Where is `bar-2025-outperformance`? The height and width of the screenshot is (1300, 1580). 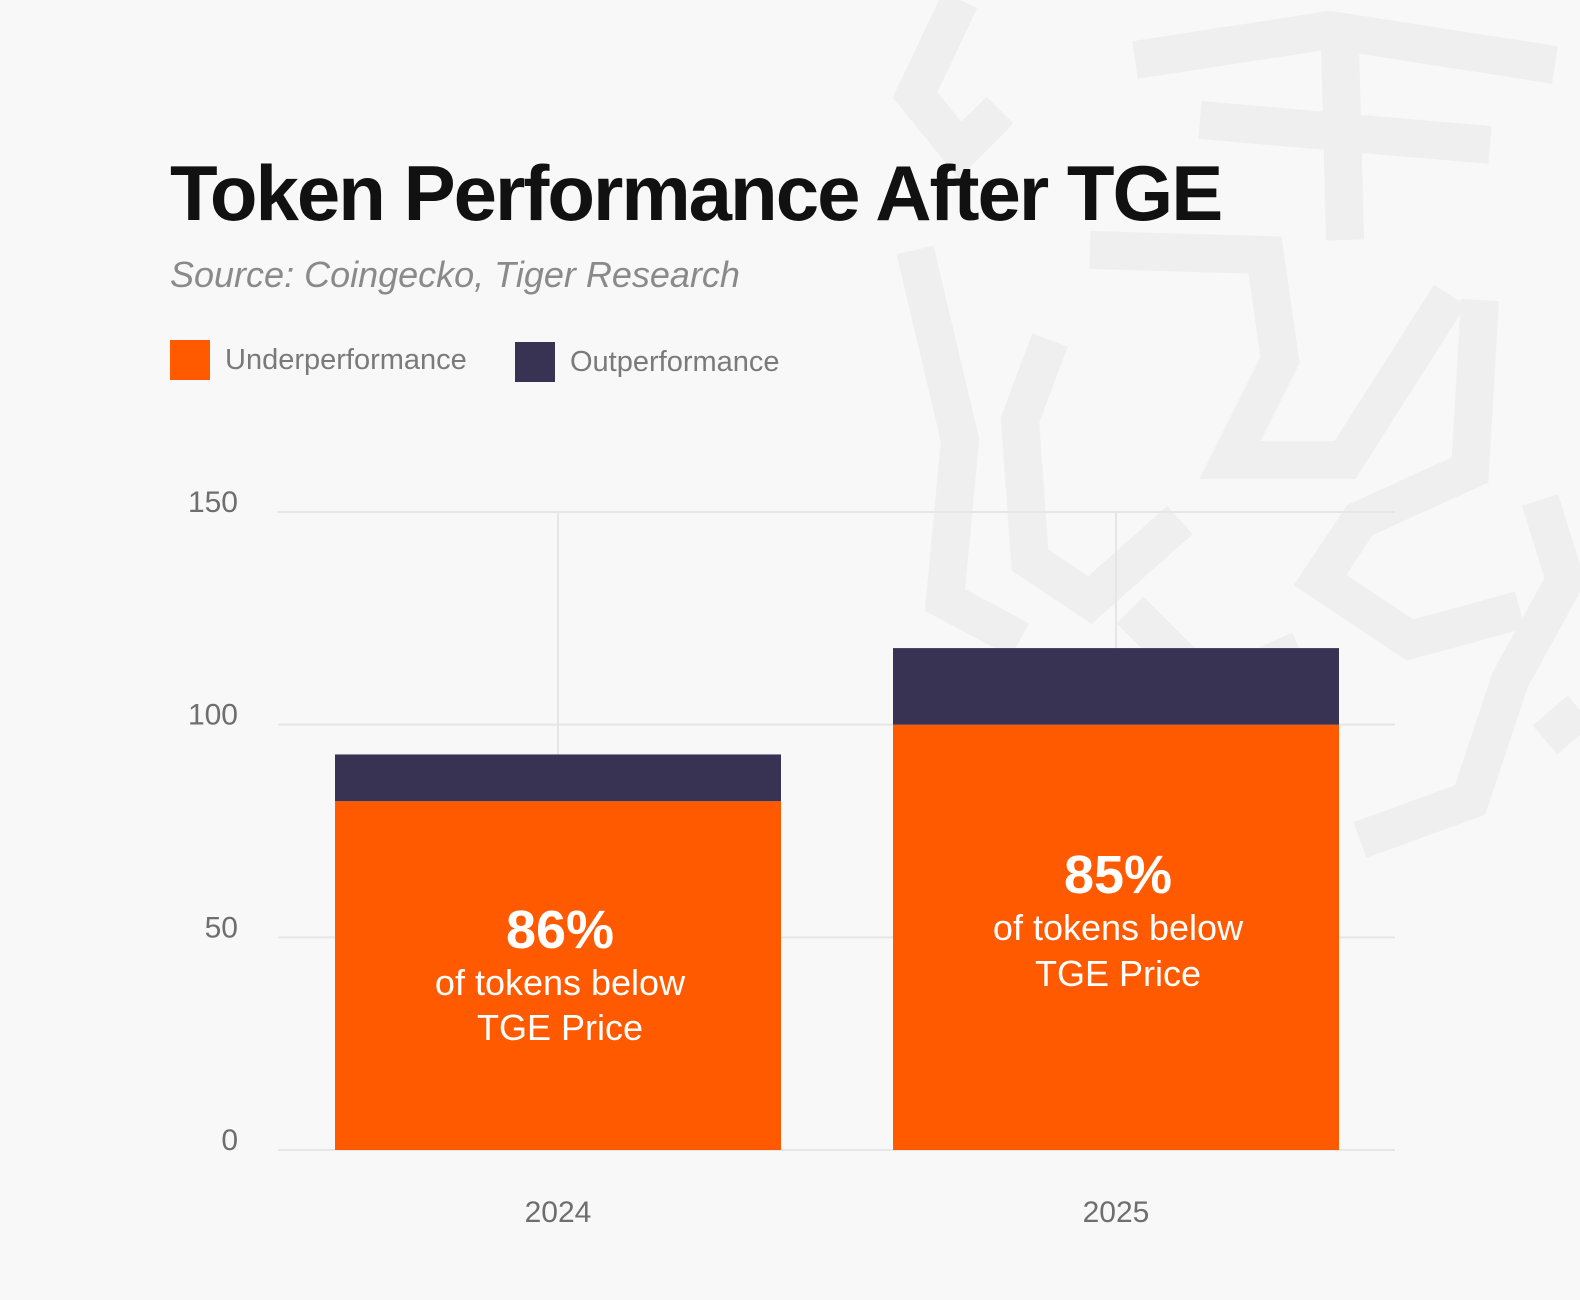
bar-2025-outperformance is located at coordinates (1116, 686).